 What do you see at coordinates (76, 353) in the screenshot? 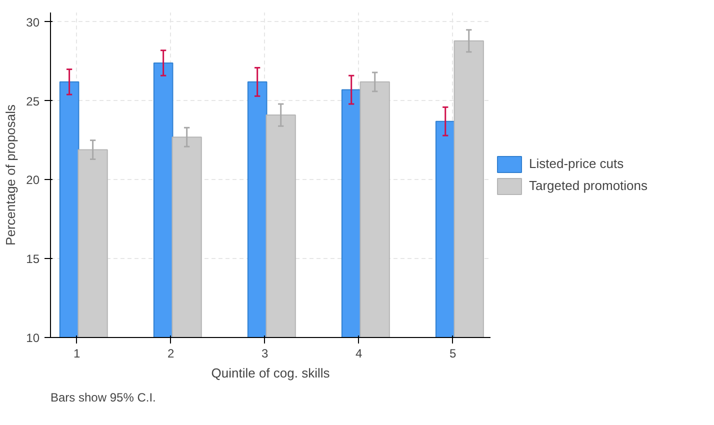
I see `x-tick-label: 1` at bounding box center [76, 353].